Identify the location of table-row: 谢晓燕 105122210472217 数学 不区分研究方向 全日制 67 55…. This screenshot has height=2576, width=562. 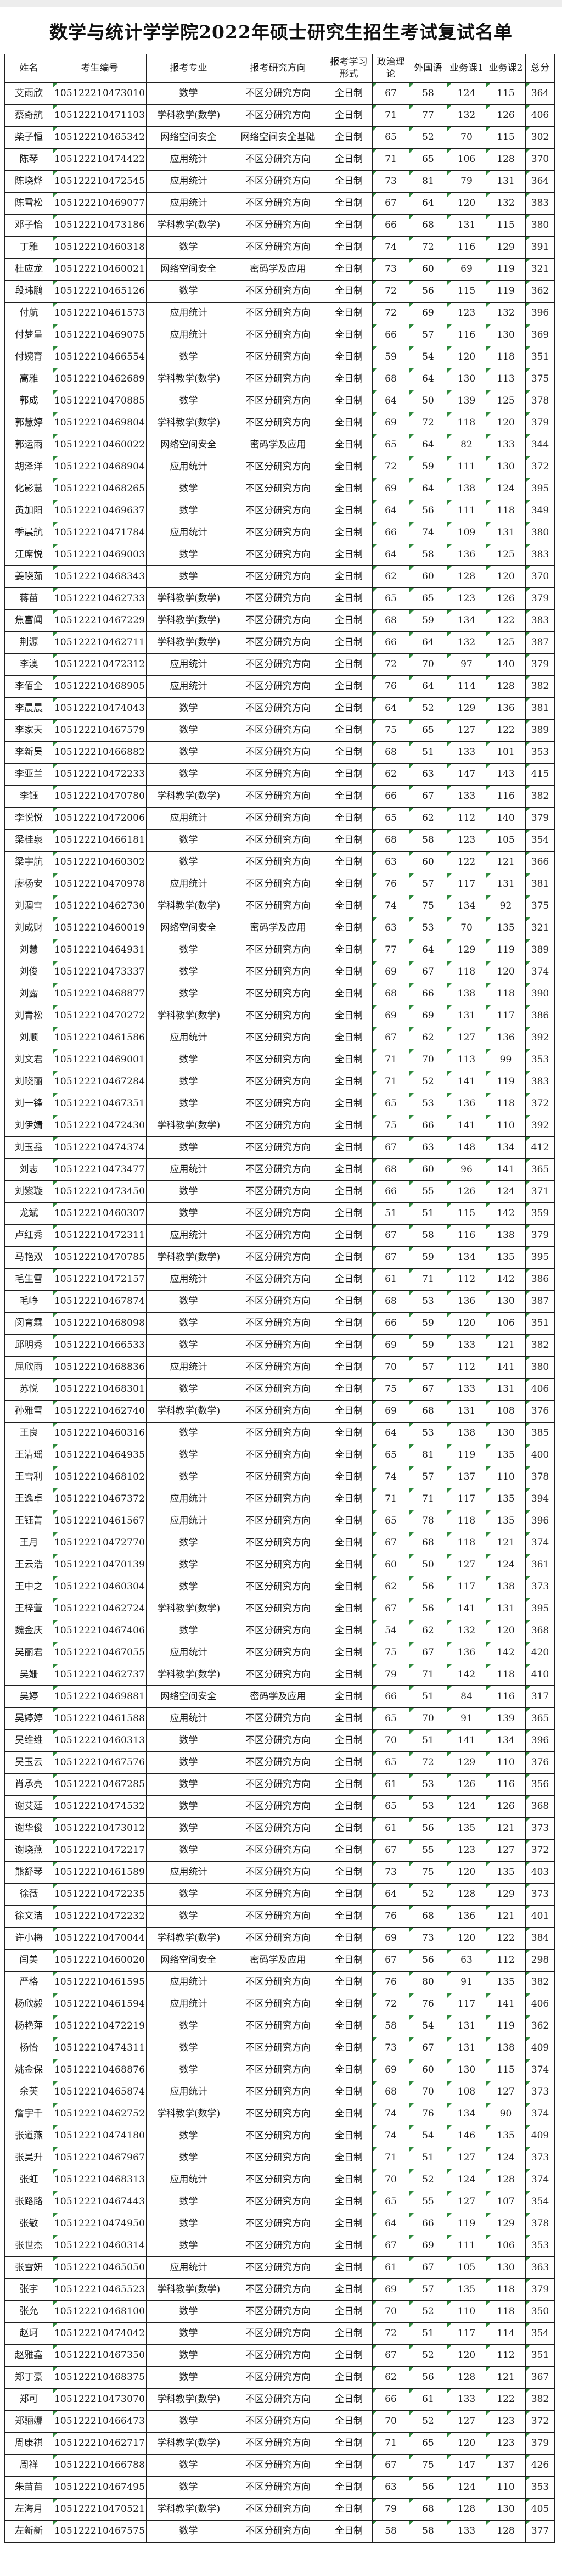
(279, 1851).